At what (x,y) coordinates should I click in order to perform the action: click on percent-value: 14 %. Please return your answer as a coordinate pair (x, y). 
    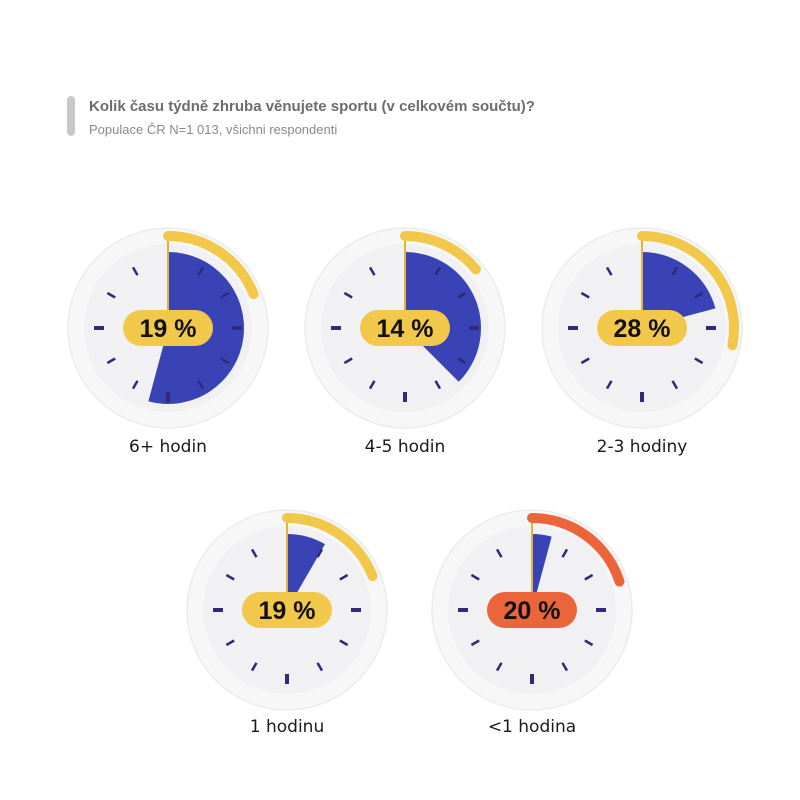
    Looking at the image, I should click on (405, 329).